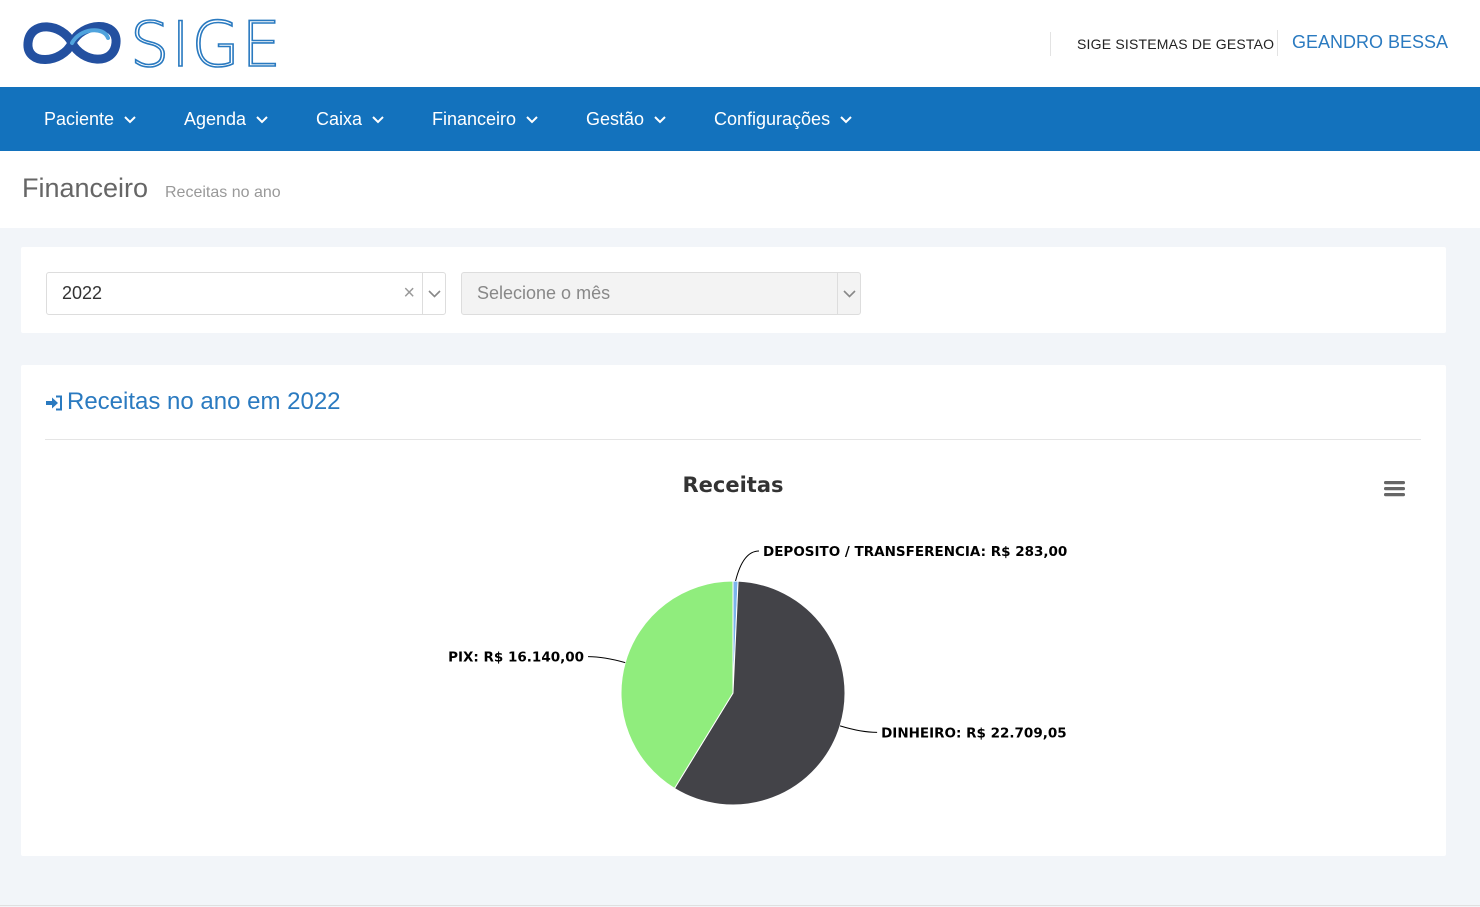  Describe the element at coordinates (740, 905) in the screenshot. I see `footer-divider` at that location.